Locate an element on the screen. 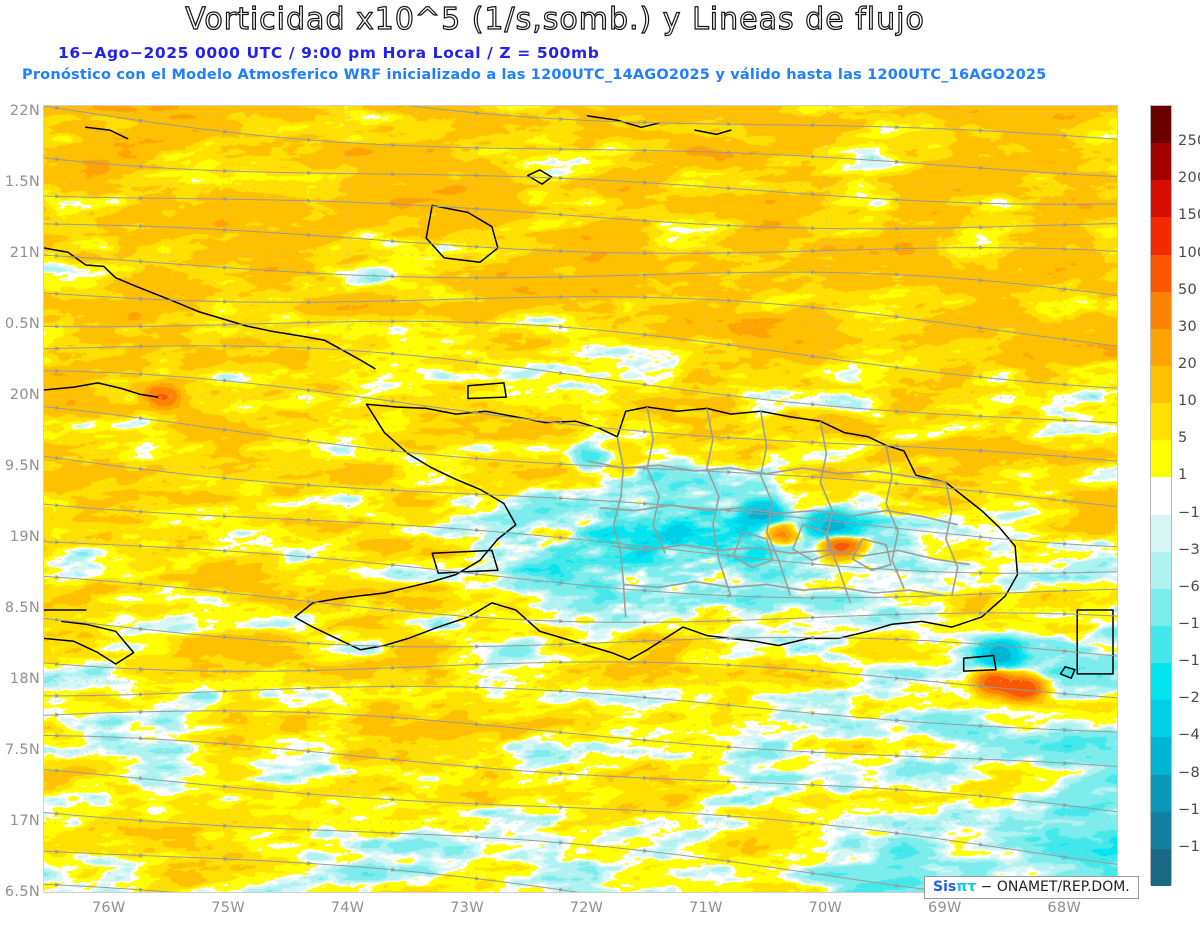 The image size is (1200, 927). longitude-tick-label: 76W is located at coordinates (108, 908).